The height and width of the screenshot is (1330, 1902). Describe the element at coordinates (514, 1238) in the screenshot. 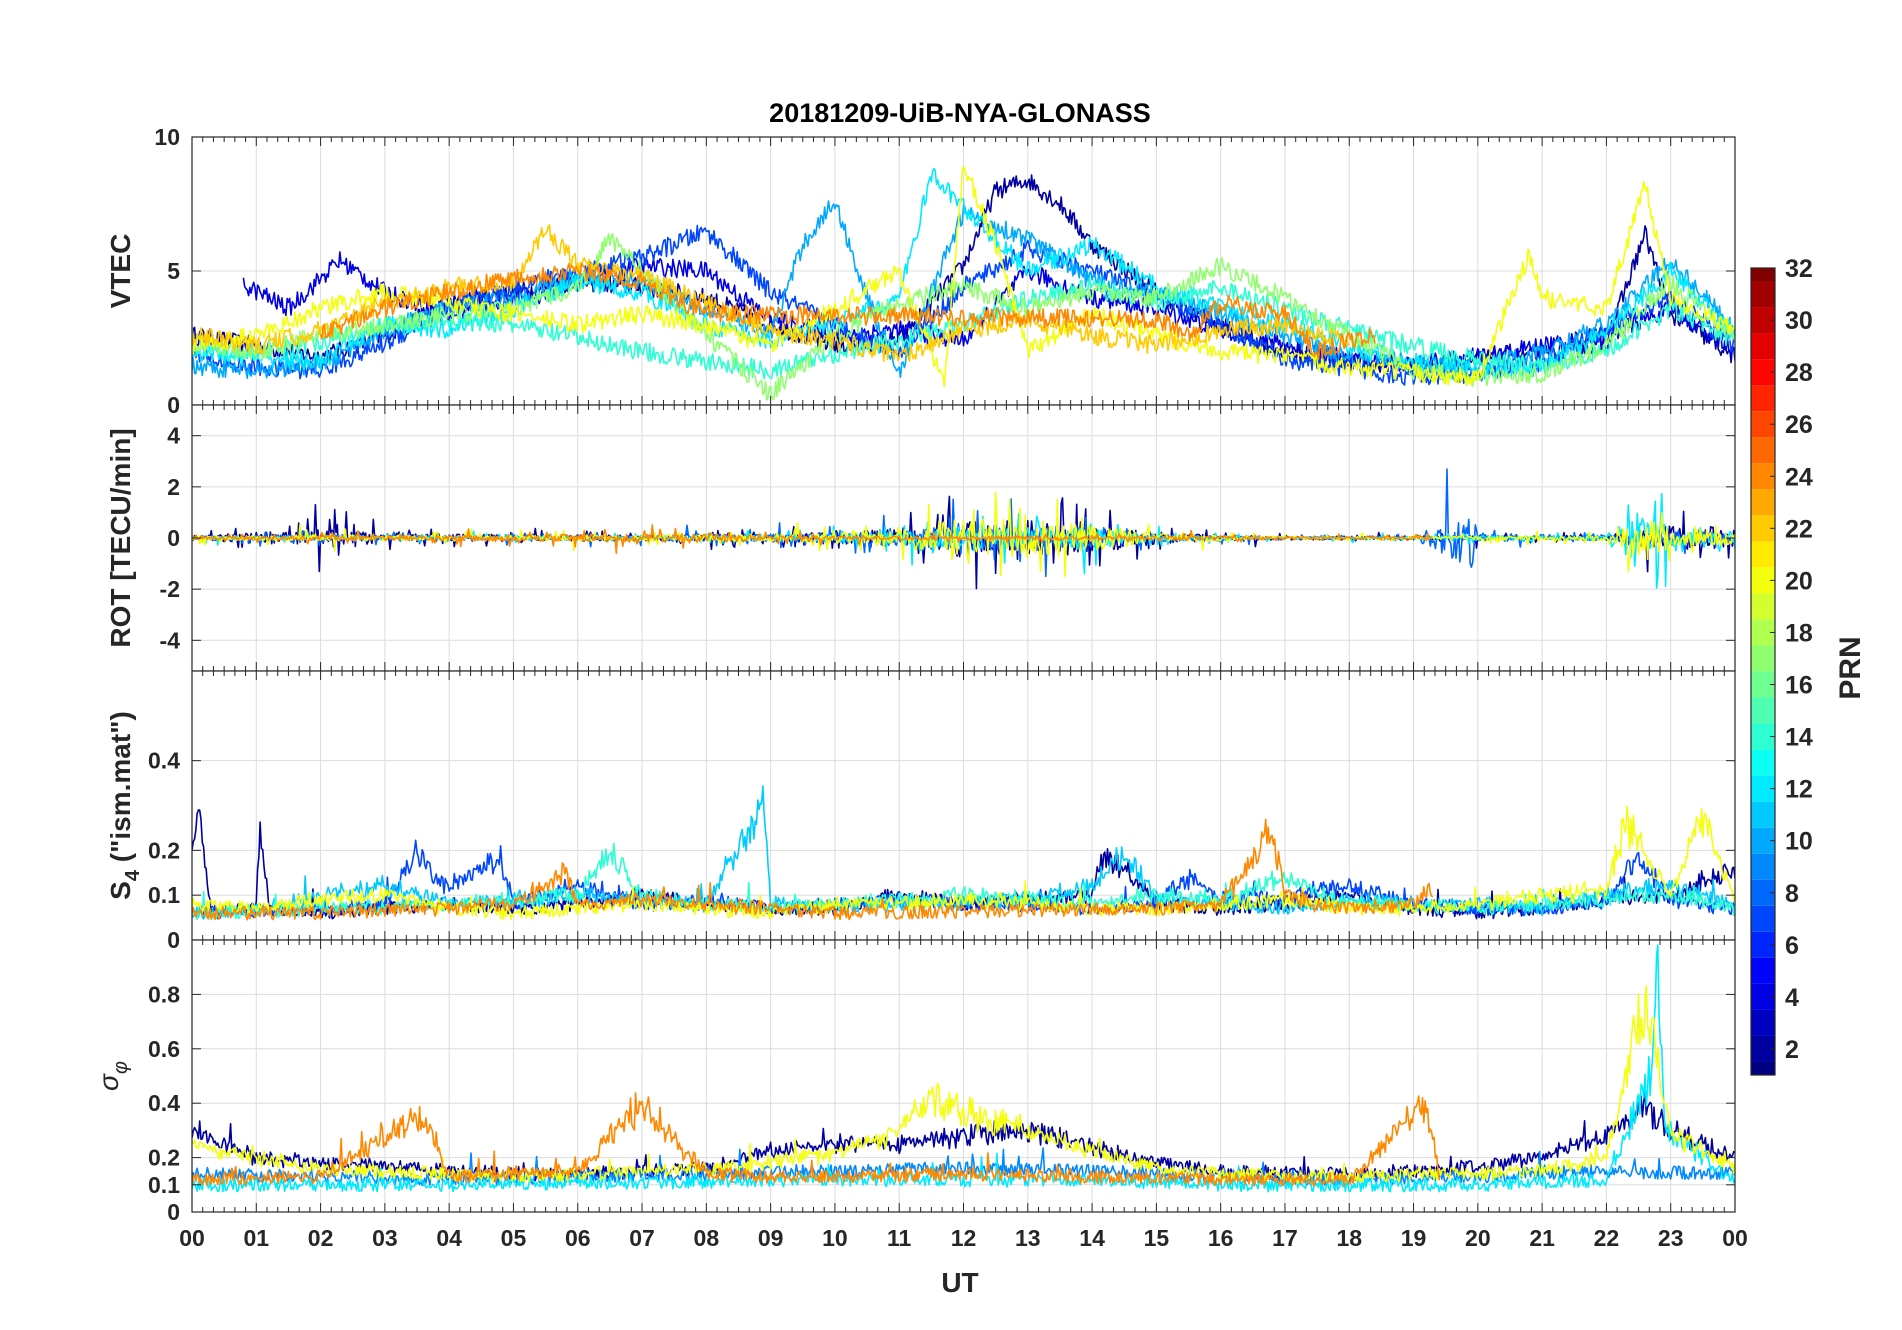

I see `x-tick-label: 05` at that location.